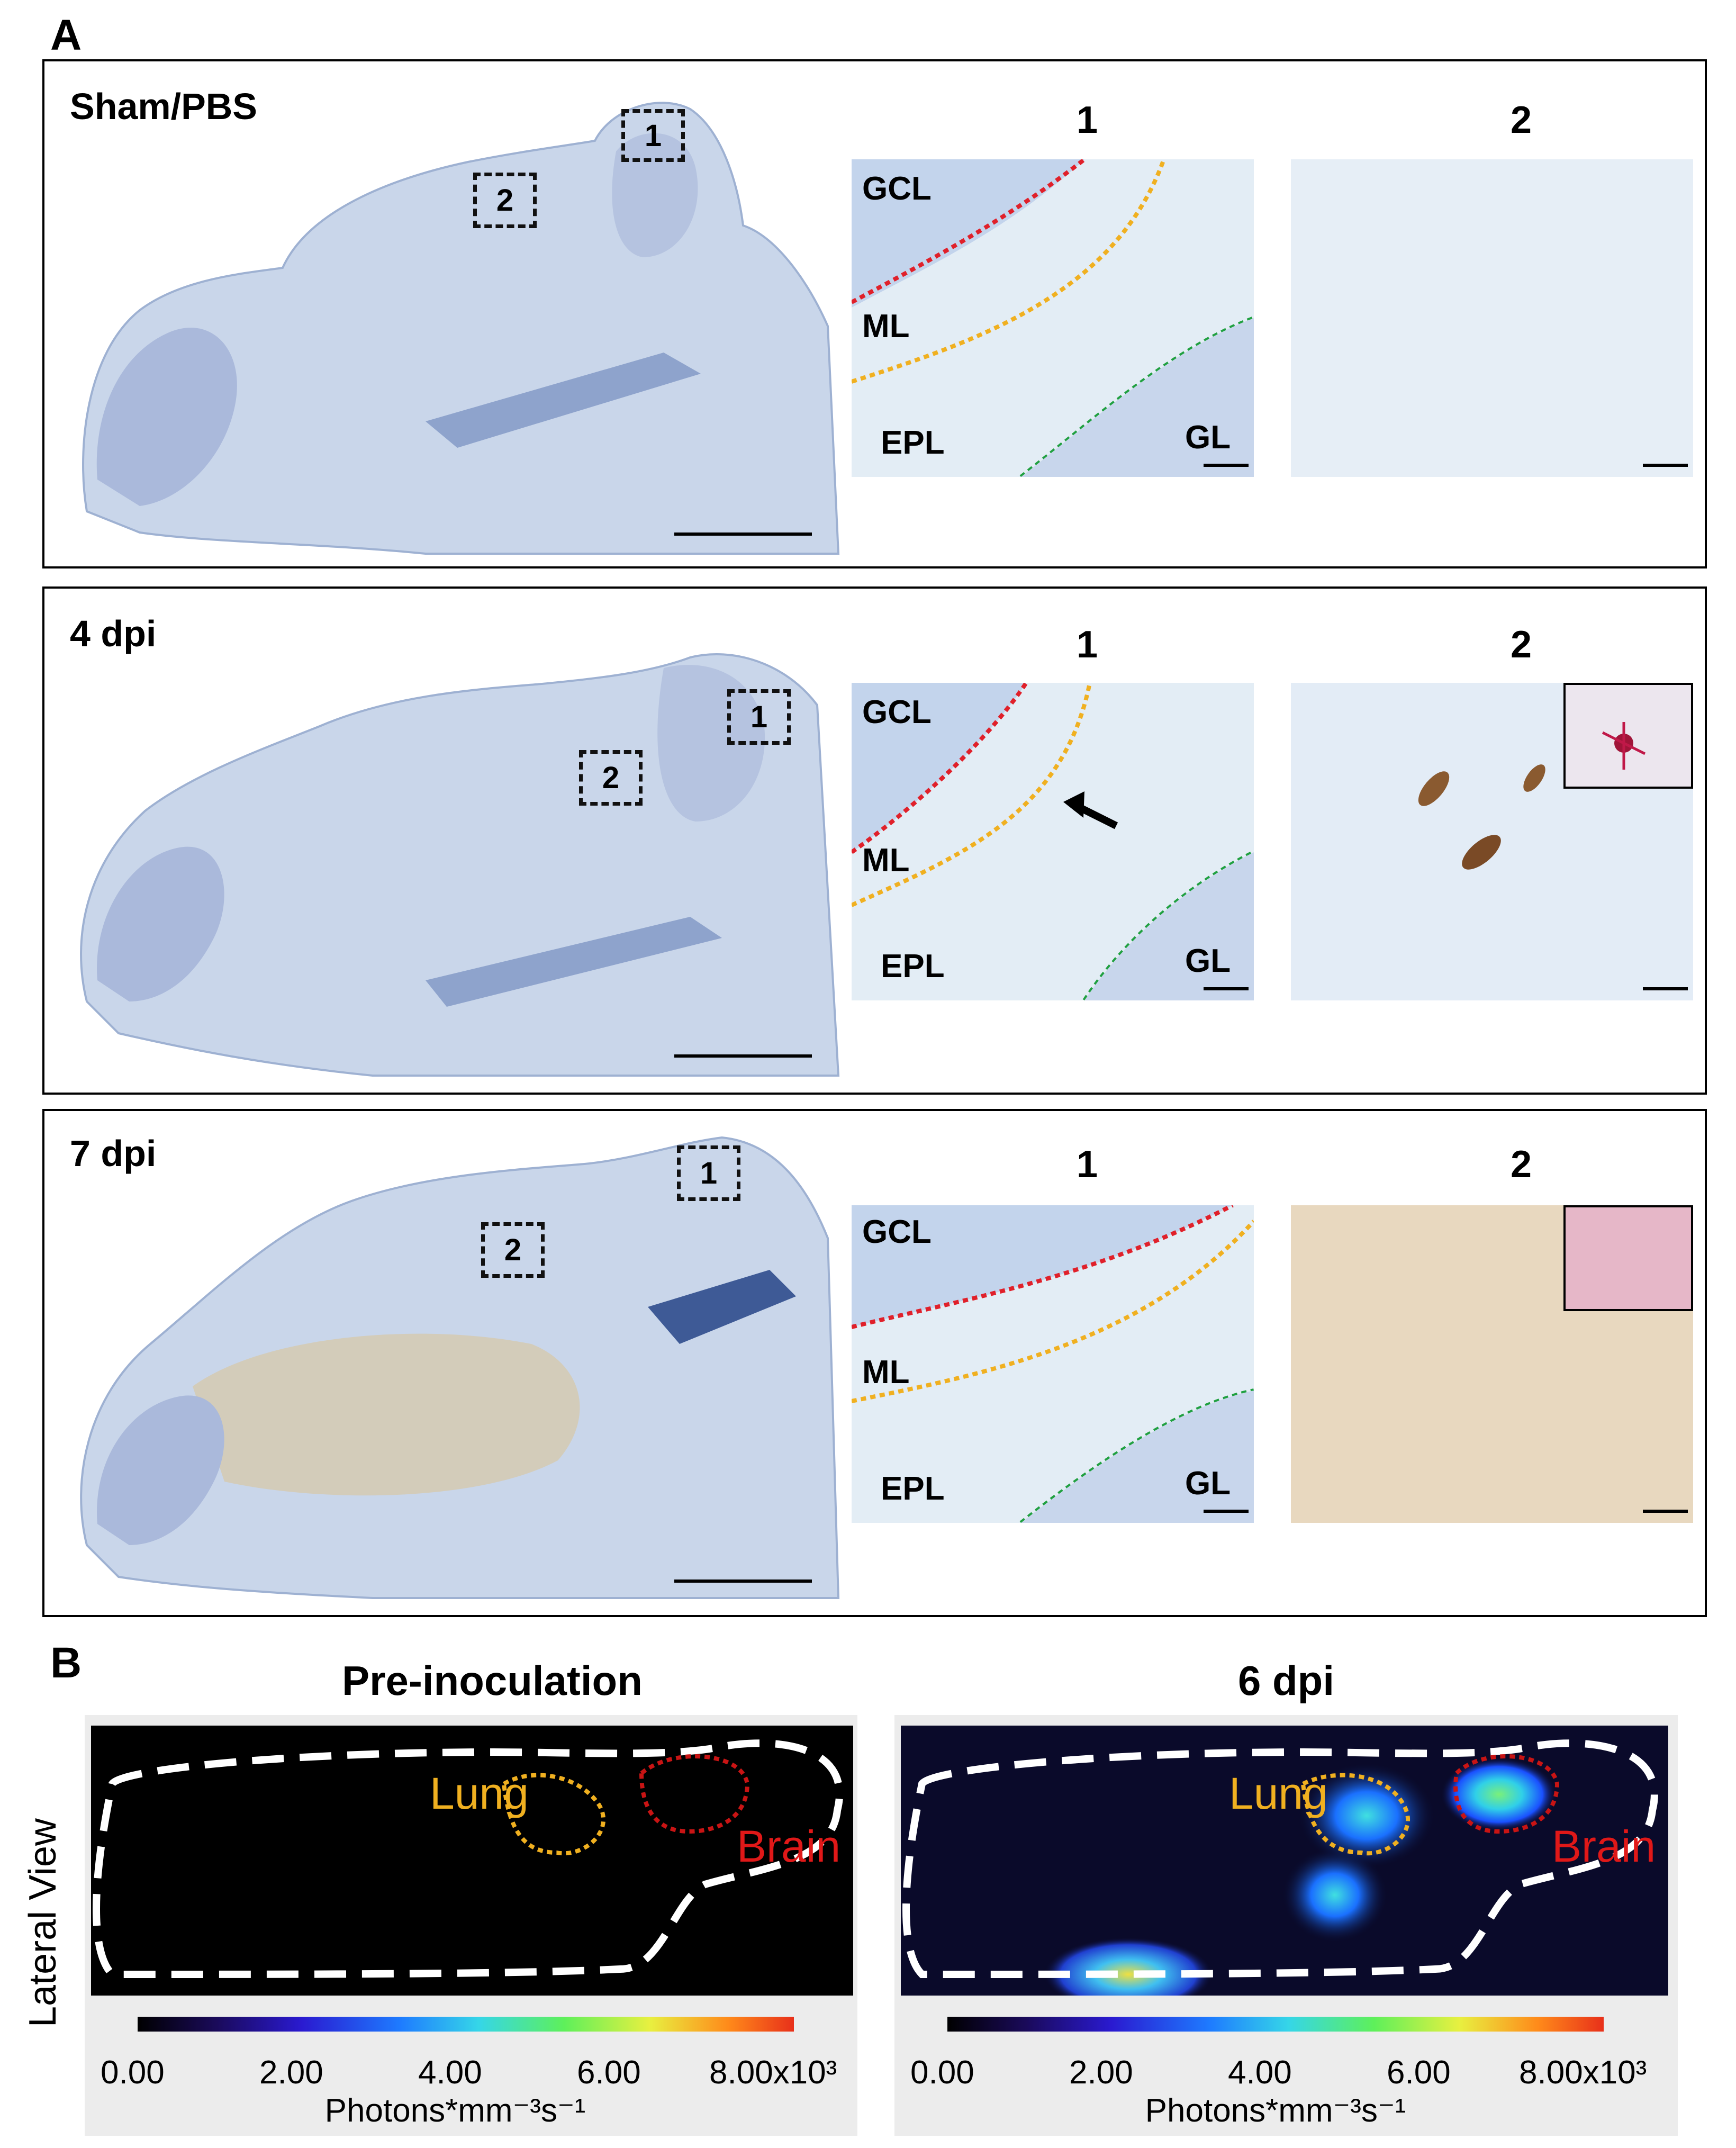 The height and width of the screenshot is (2148, 1736). I want to click on row-label: 4 dpi, so click(114, 633).